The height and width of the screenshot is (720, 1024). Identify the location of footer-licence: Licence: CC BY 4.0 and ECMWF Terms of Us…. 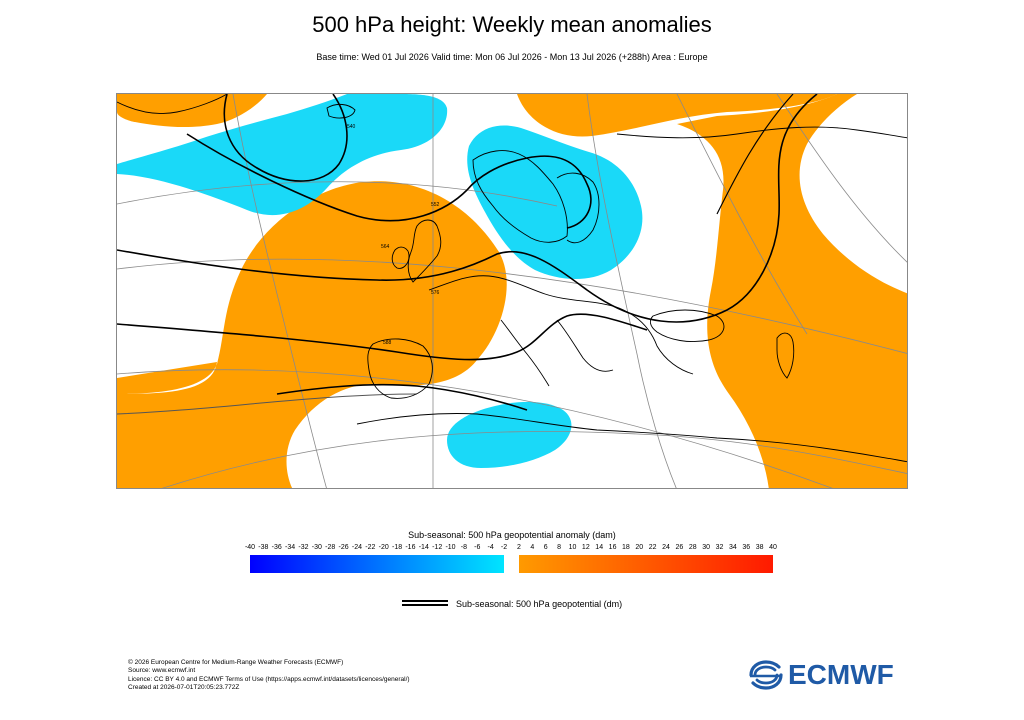
(269, 679).